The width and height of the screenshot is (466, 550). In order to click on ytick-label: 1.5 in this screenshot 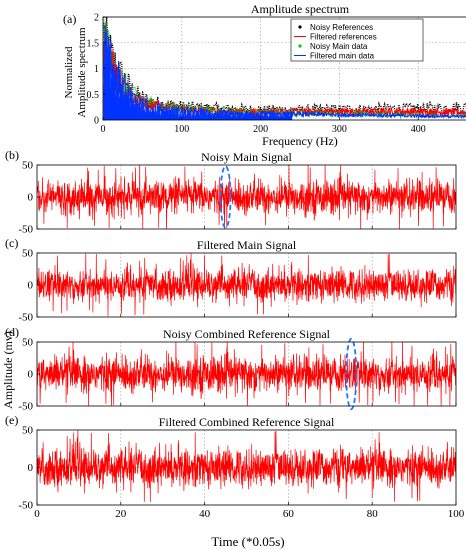, I will do `click(93, 43)`.